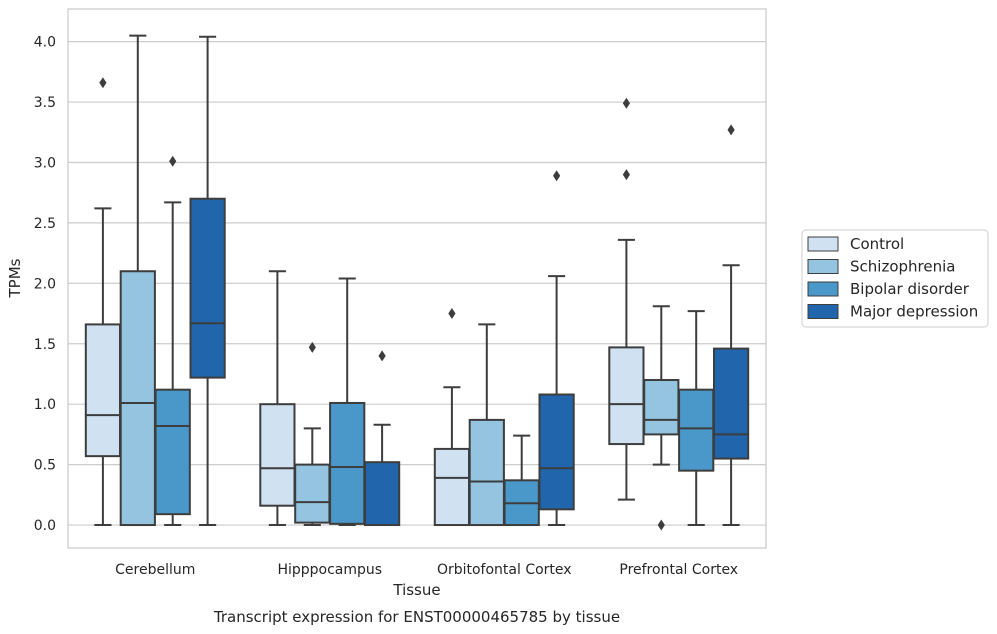 The height and width of the screenshot is (634, 997). Describe the element at coordinates (15, 278) in the screenshot. I see `y-axis-label: TPMs` at that location.